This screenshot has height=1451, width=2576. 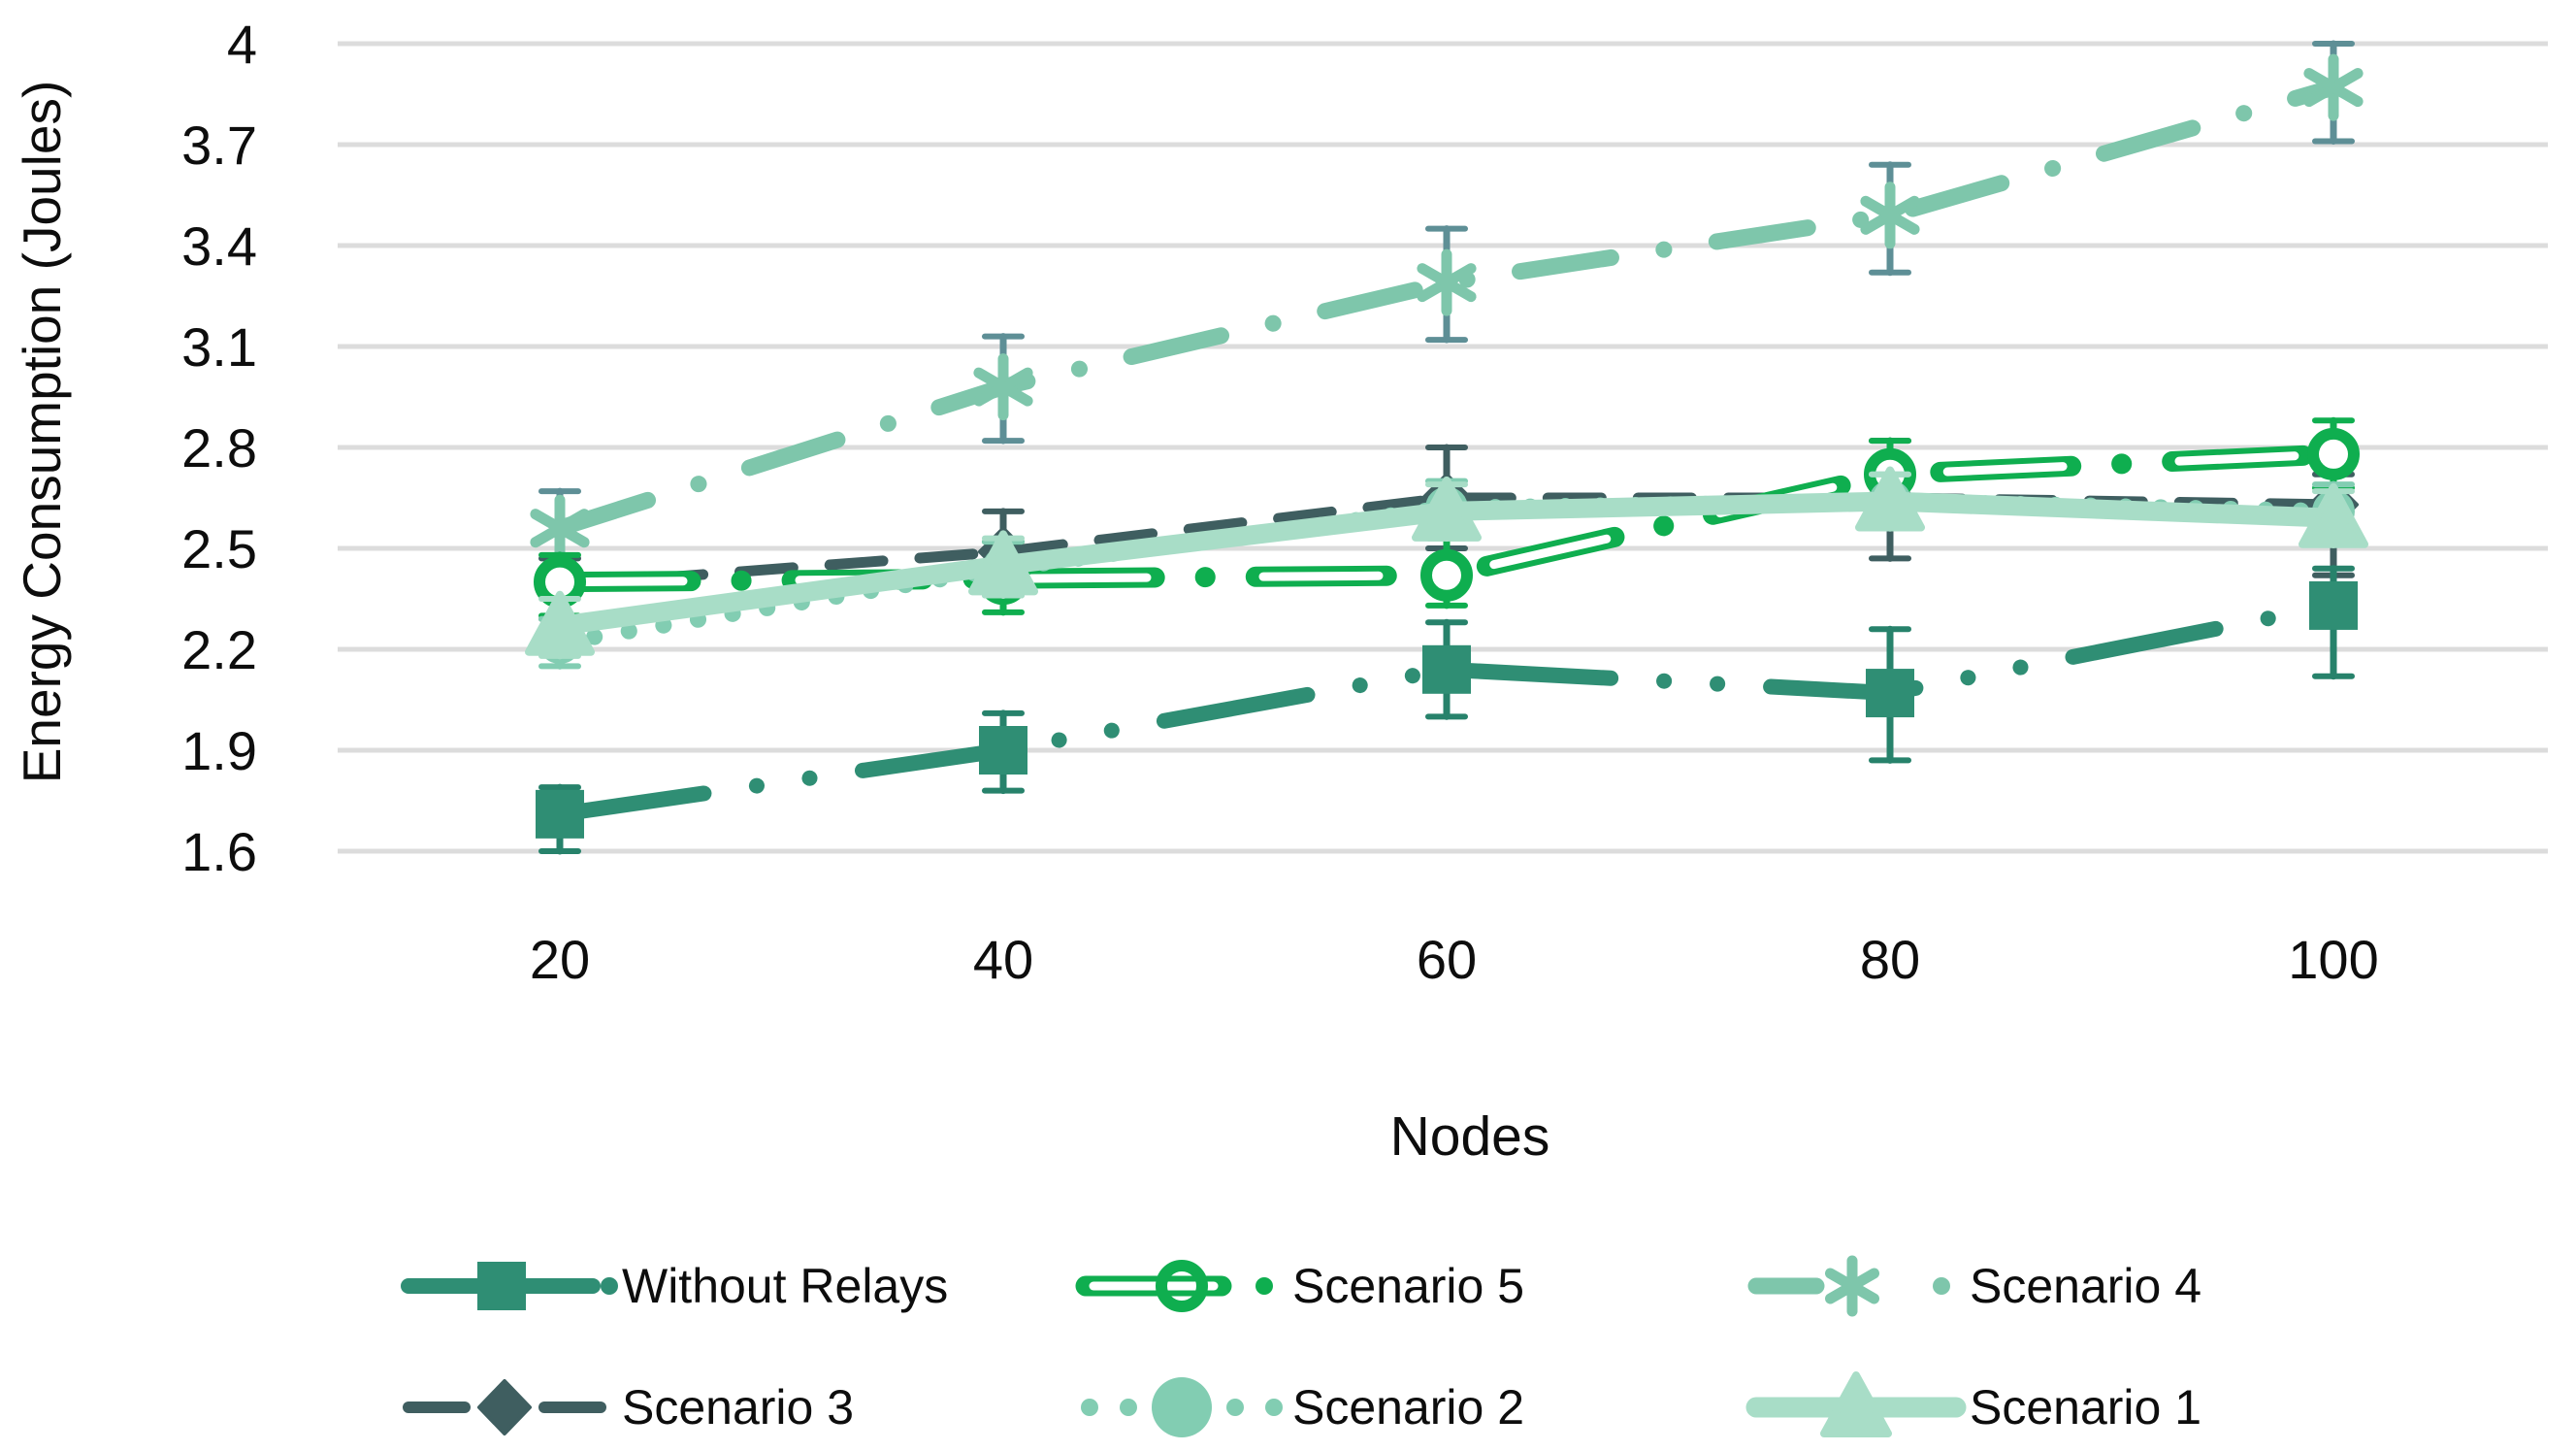 What do you see at coordinates (219, 750) in the screenshot?
I see `y-tick-label: 1.9` at bounding box center [219, 750].